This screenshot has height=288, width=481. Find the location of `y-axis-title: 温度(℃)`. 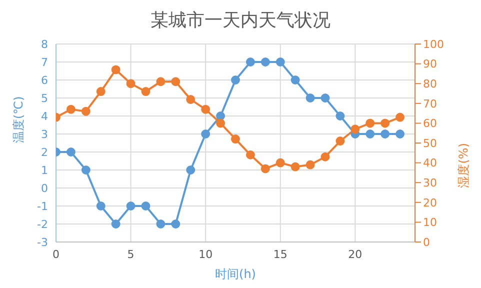

y-axis-title: 温度(℃) is located at coordinates (18, 119).